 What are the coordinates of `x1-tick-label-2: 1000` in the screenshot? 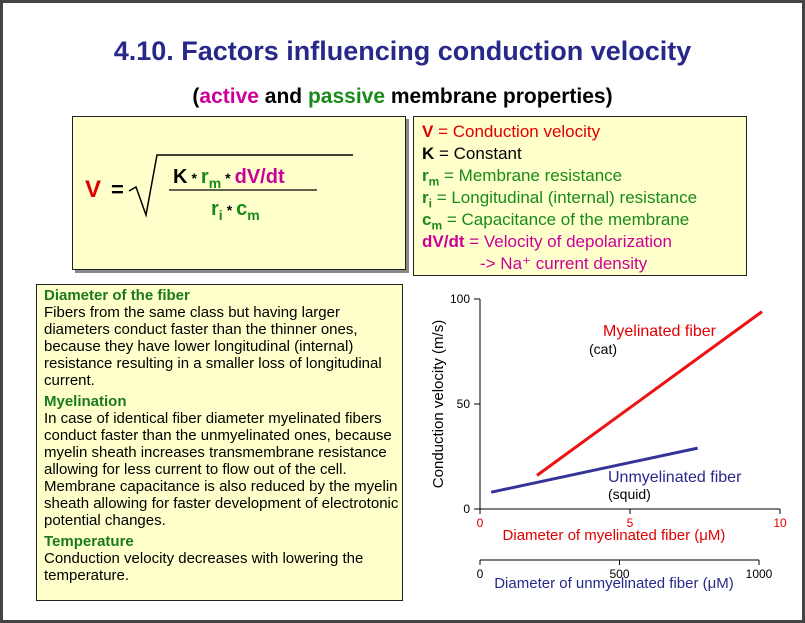 It's located at (759, 574).